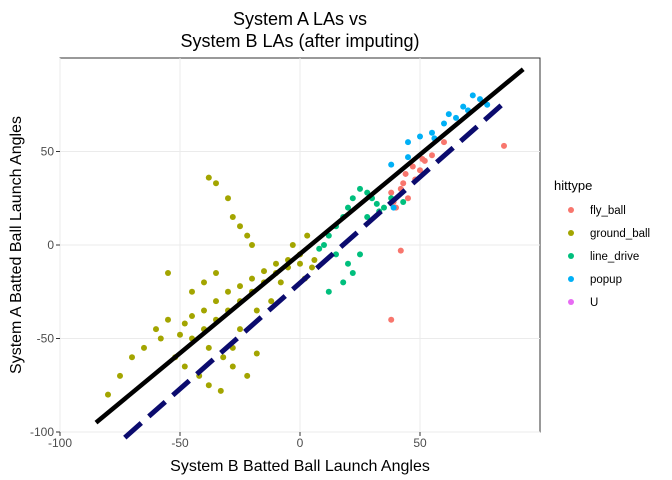 The width and height of the screenshot is (672, 480). Describe the element at coordinates (439, 151) in the screenshot. I see `series-popup` at that location.